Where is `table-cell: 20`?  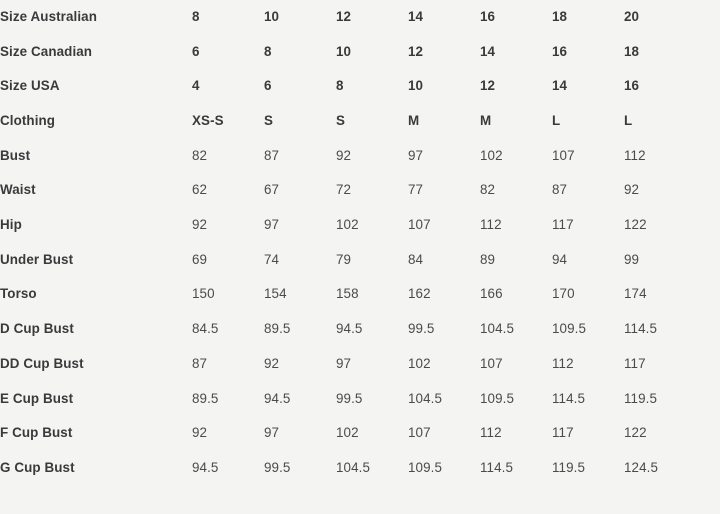
table-cell: 20 is located at coordinates (632, 16).